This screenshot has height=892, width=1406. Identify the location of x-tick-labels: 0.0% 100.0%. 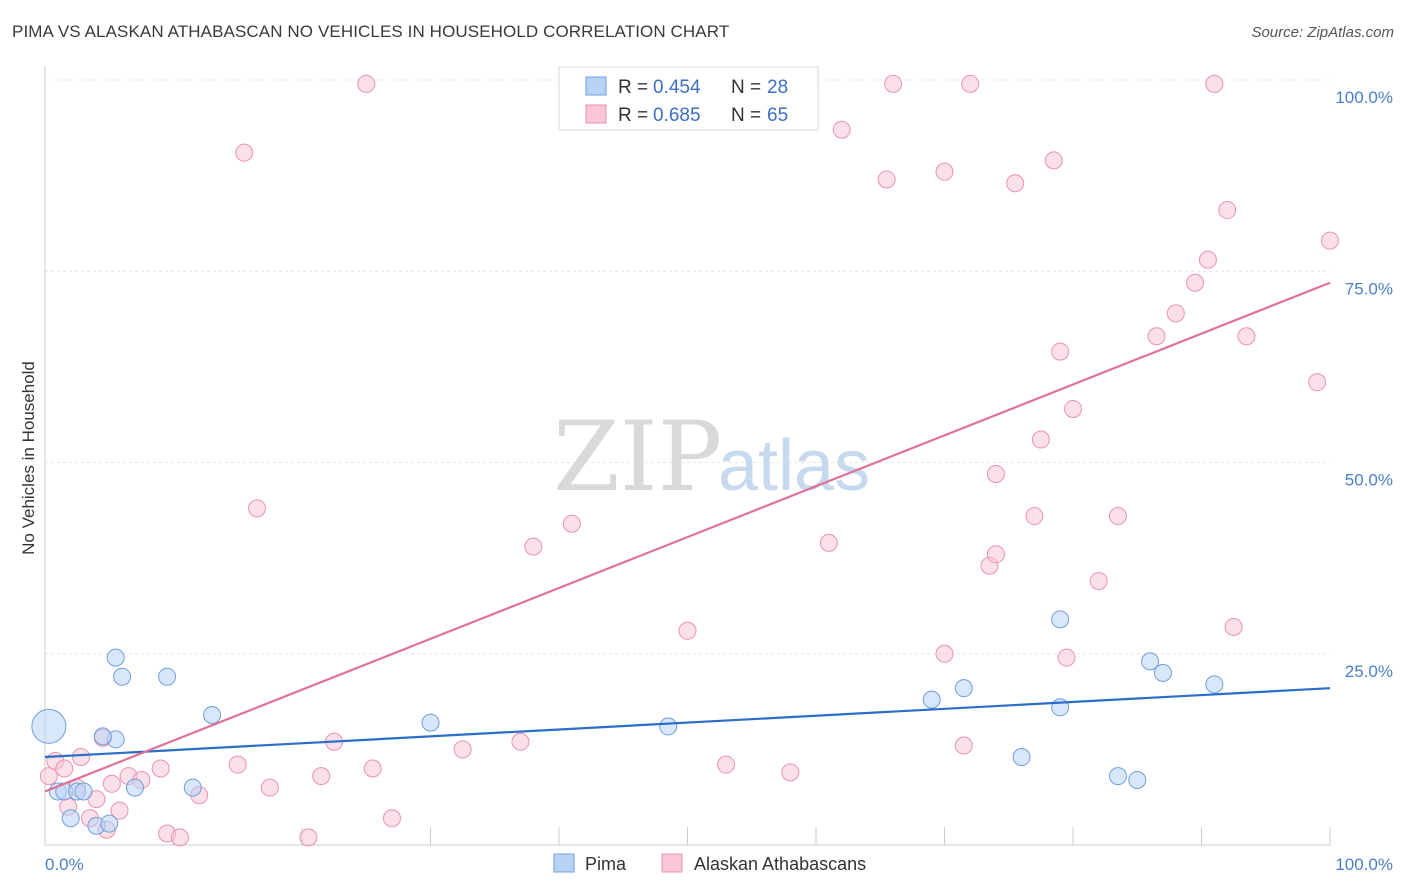
(719, 864).